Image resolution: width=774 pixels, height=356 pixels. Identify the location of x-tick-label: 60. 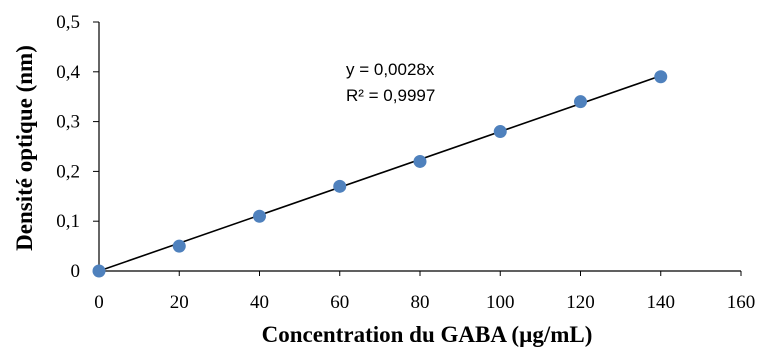
(339, 302).